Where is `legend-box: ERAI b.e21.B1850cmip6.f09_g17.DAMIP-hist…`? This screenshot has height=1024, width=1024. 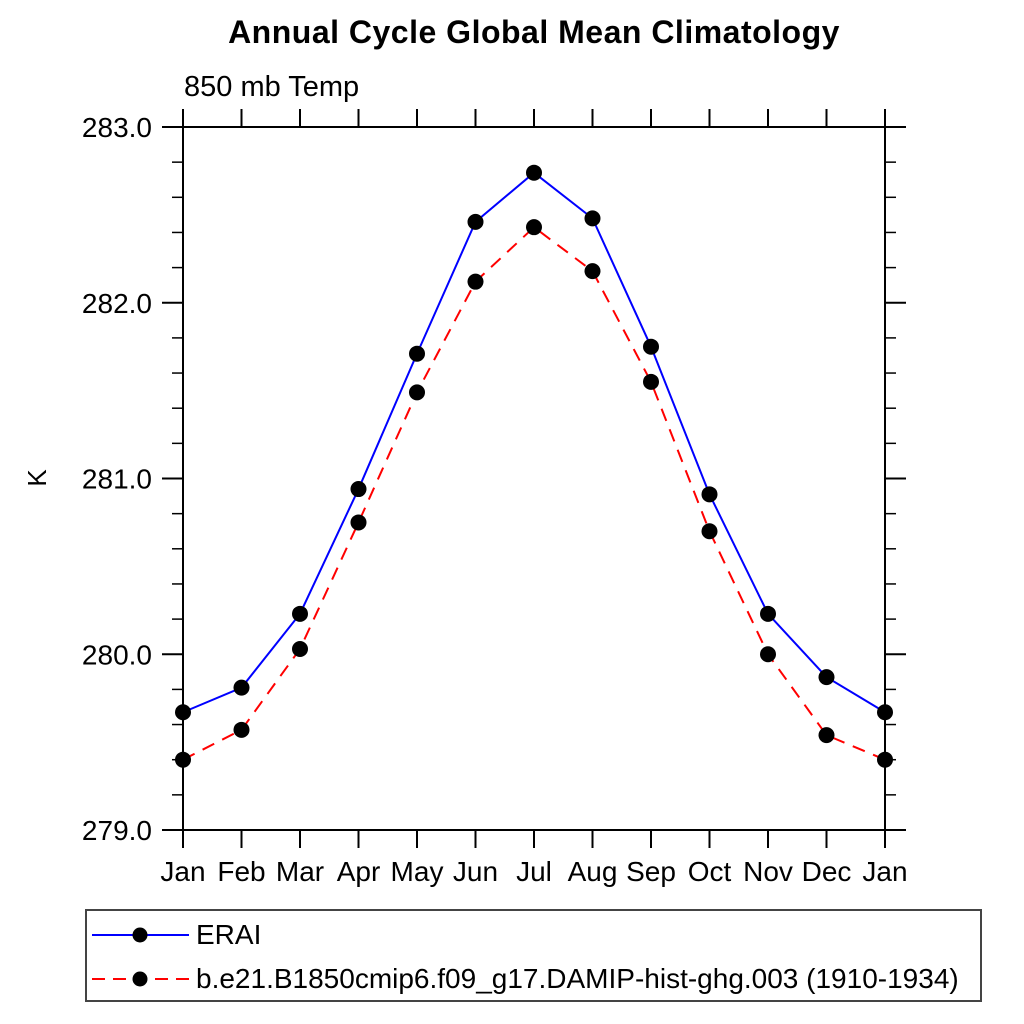
legend-box: ERAI b.e21.B1850cmip6.f09_g17.DAMIP-hist… is located at coordinates (533, 955).